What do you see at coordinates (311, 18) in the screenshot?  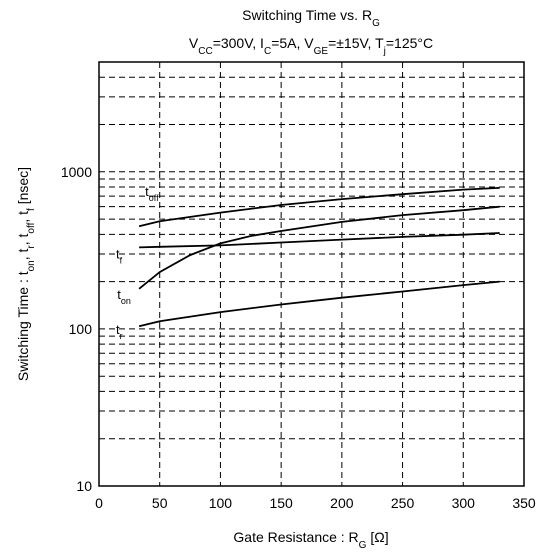 I see `chart-title: Switching Time vs. RG` at bounding box center [311, 18].